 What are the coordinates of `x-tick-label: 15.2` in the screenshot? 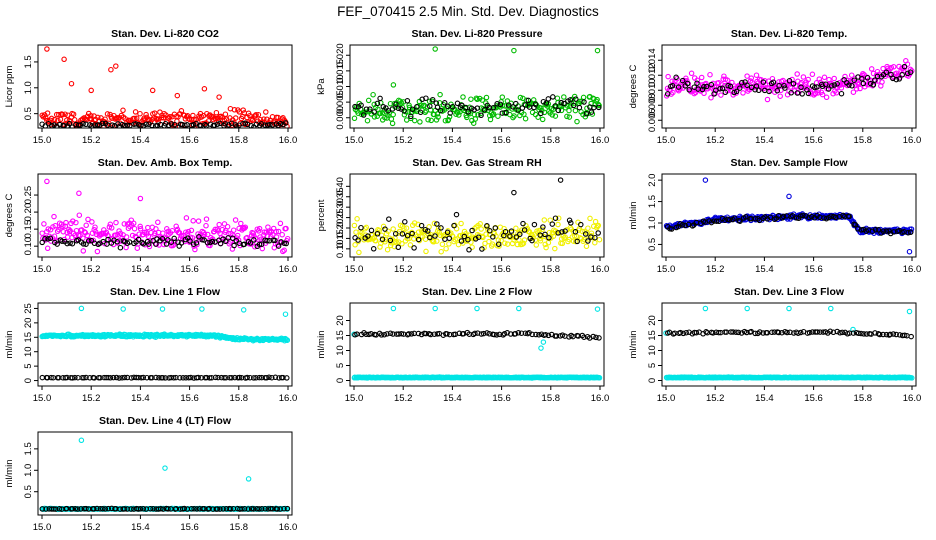 It's located at (403, 140).